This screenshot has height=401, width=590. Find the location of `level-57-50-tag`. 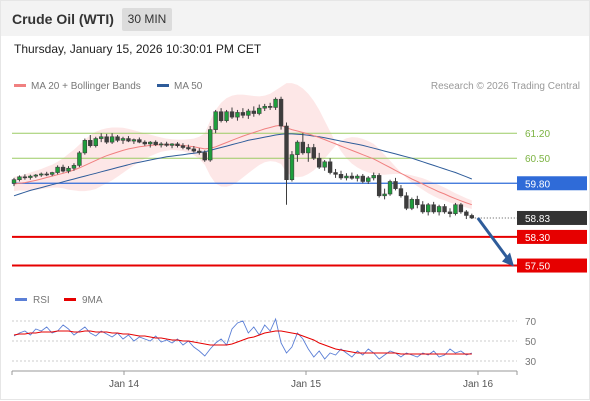

level-57-50-tag is located at coordinates (552, 265).